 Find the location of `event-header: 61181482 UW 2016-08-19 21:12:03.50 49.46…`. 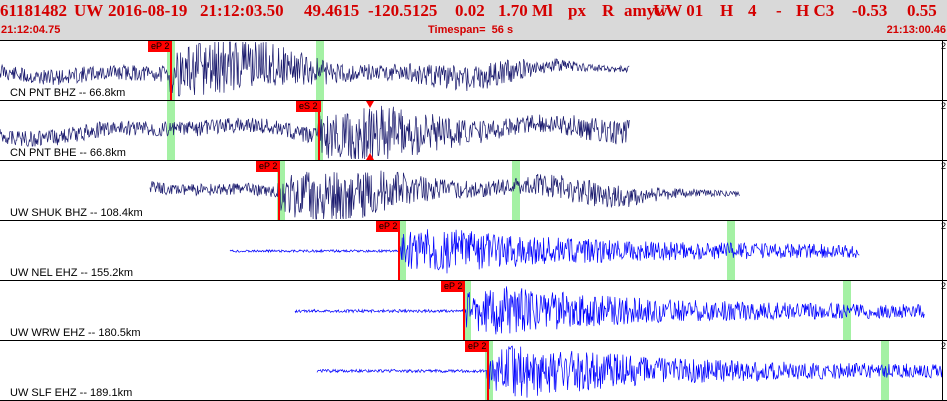

event-header: 61181482 UW 2016-08-19 21:12:03.50 49.46… is located at coordinates (473, 20).